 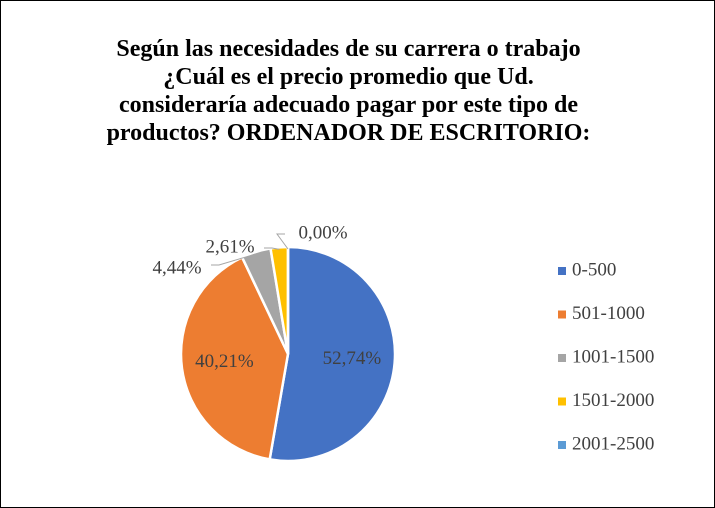 I want to click on data-label: 52,74%, so click(x=352, y=358).